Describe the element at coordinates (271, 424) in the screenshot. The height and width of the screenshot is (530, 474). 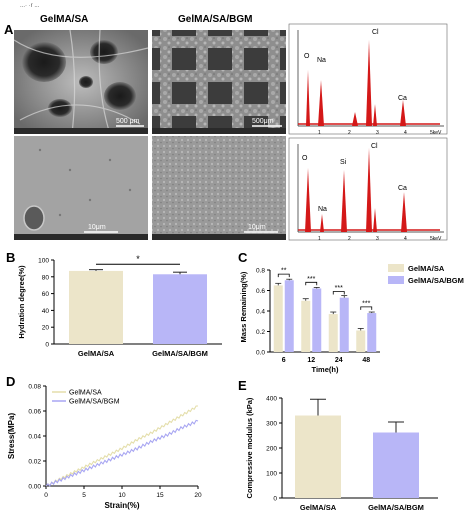
I see `y-tick-label: 300` at that location.